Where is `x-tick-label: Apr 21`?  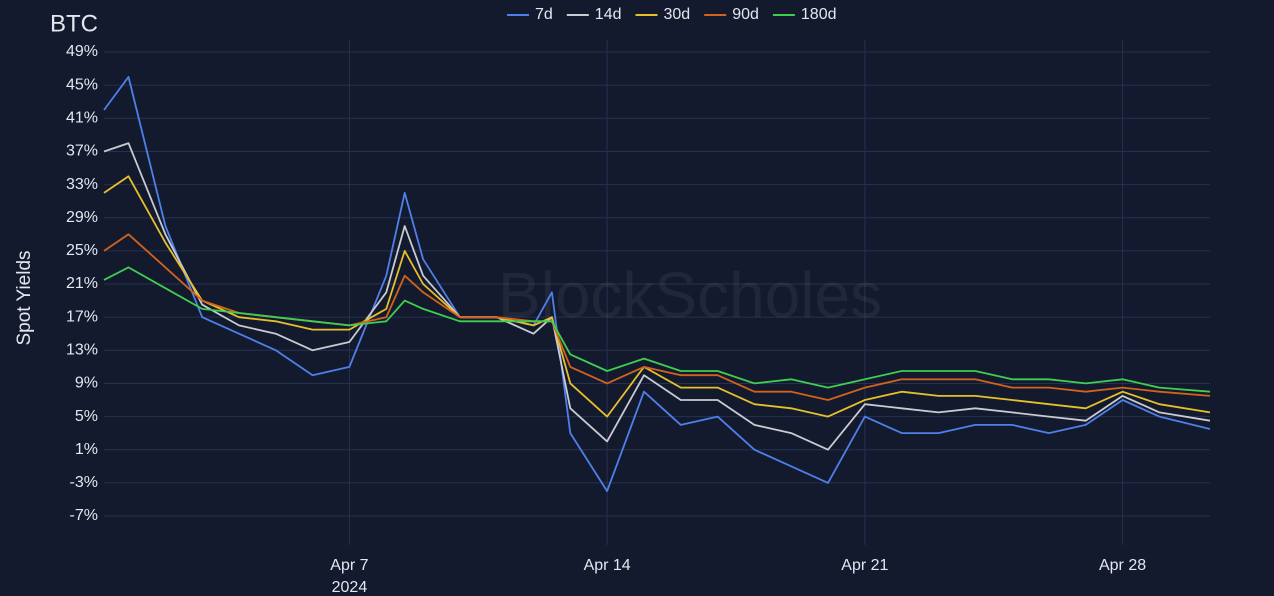 x-tick-label: Apr 21 is located at coordinates (864, 565).